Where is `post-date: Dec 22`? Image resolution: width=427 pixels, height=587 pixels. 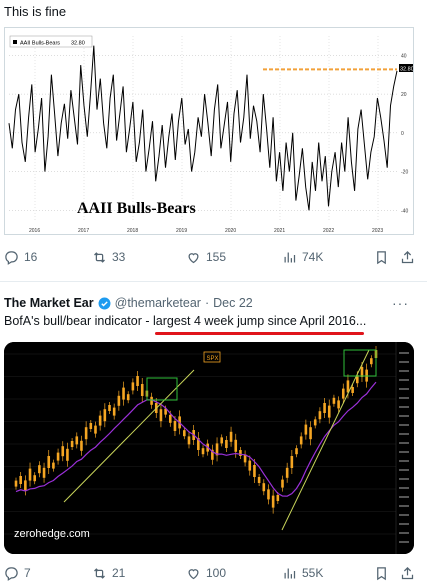 post-date: Dec 22 is located at coordinates (233, 303).